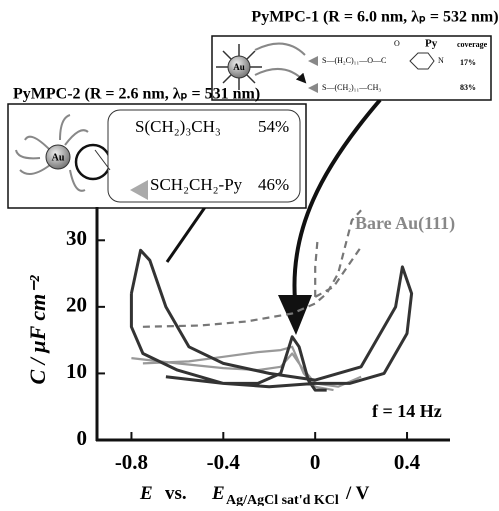 This screenshot has height=511, width=499. What do you see at coordinates (178, 126) in the screenshot?
I see `chain: S(CH₂)₃CH₃` at bounding box center [178, 126].